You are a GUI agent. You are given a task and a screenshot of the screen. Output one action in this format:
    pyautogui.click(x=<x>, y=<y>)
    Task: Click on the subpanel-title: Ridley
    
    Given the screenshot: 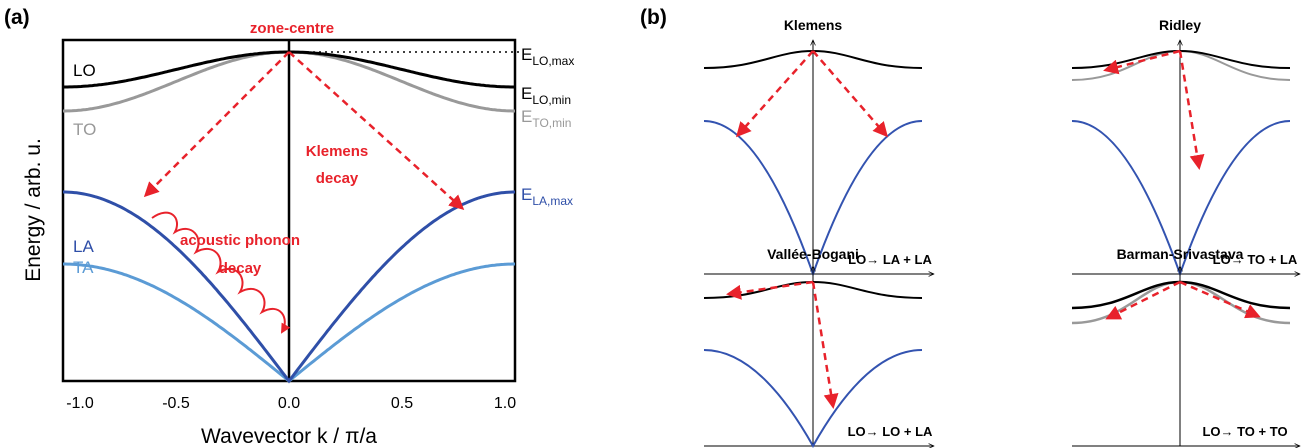 What is the action you would take?
    pyautogui.click(x=1180, y=25)
    